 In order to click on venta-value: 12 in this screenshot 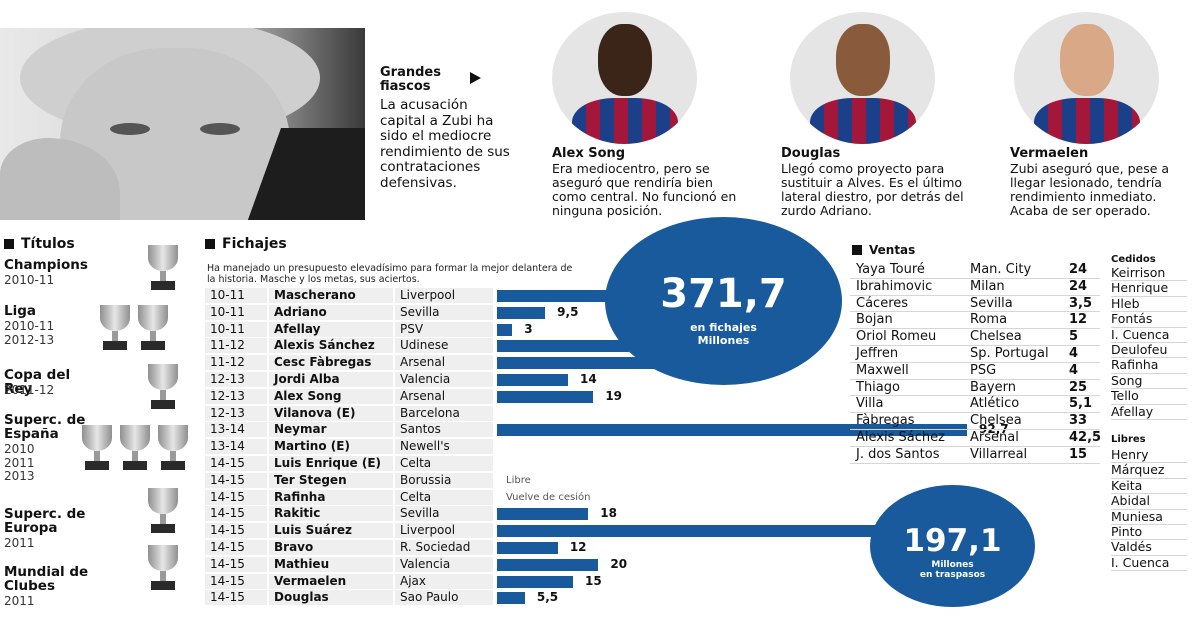, I will do `click(1078, 320)`.